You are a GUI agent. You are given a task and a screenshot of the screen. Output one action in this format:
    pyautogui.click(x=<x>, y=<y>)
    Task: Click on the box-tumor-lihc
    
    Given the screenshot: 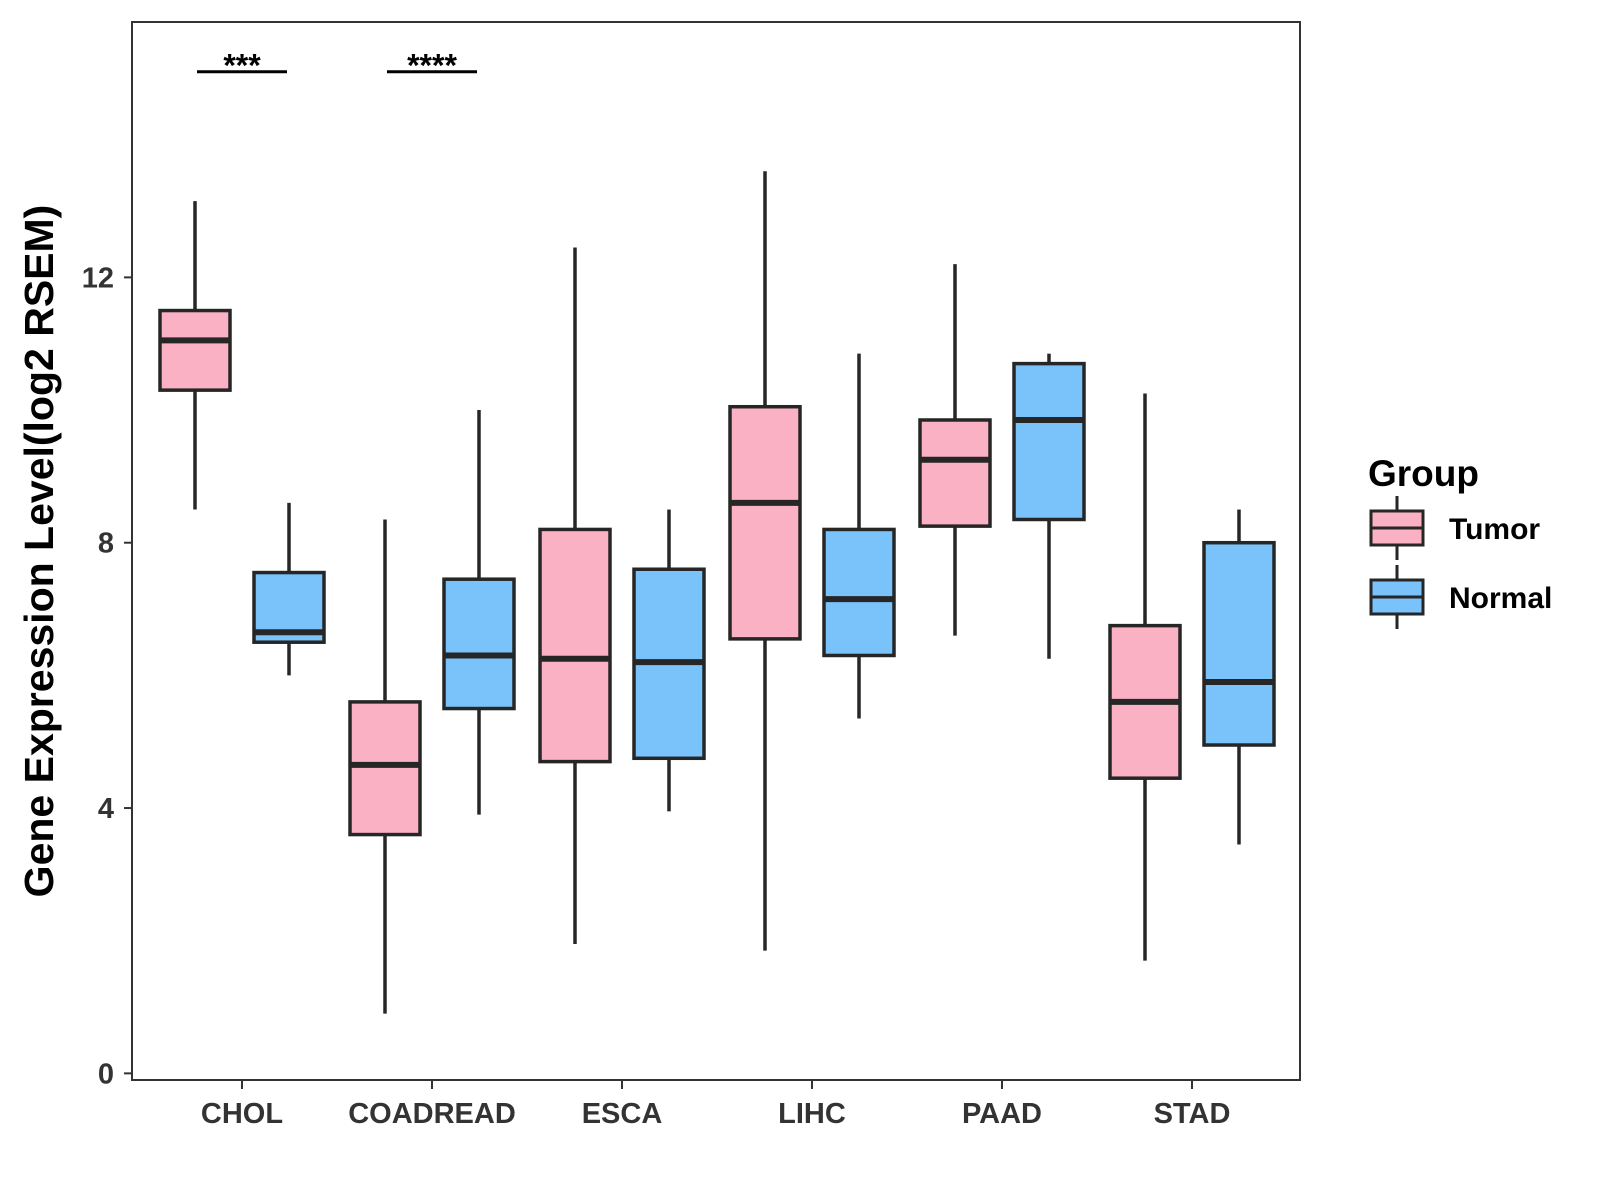 What is the action you would take?
    pyautogui.click(x=765, y=561)
    